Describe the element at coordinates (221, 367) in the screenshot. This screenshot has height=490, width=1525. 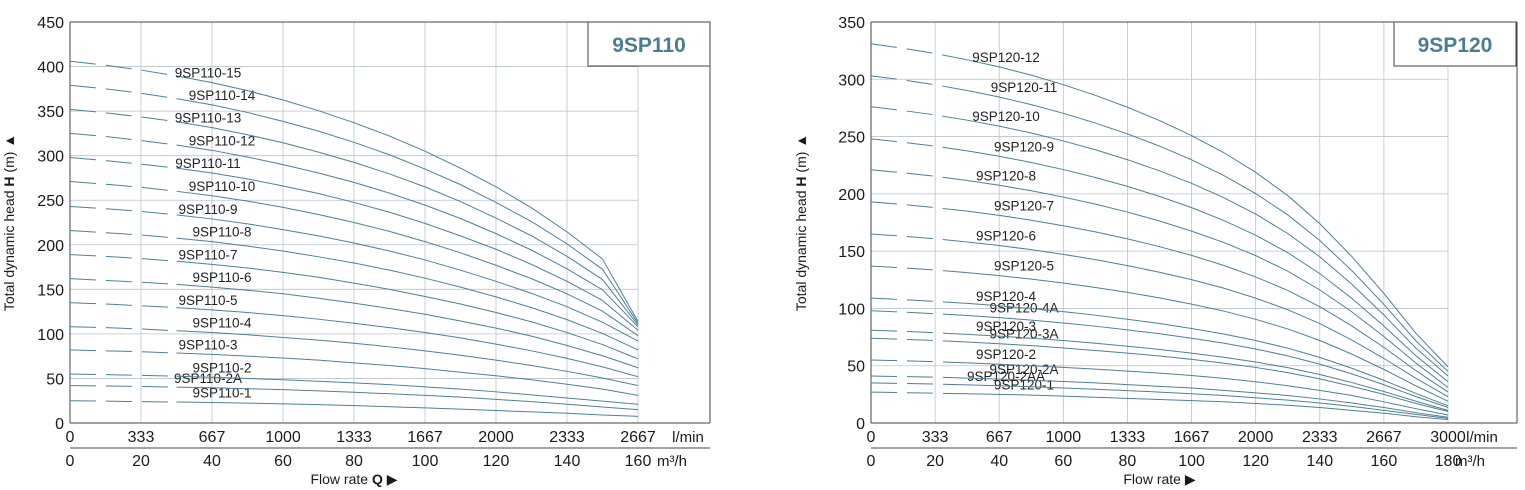
I see `curve-label-9SP110-2: 9SP110-2` at that location.